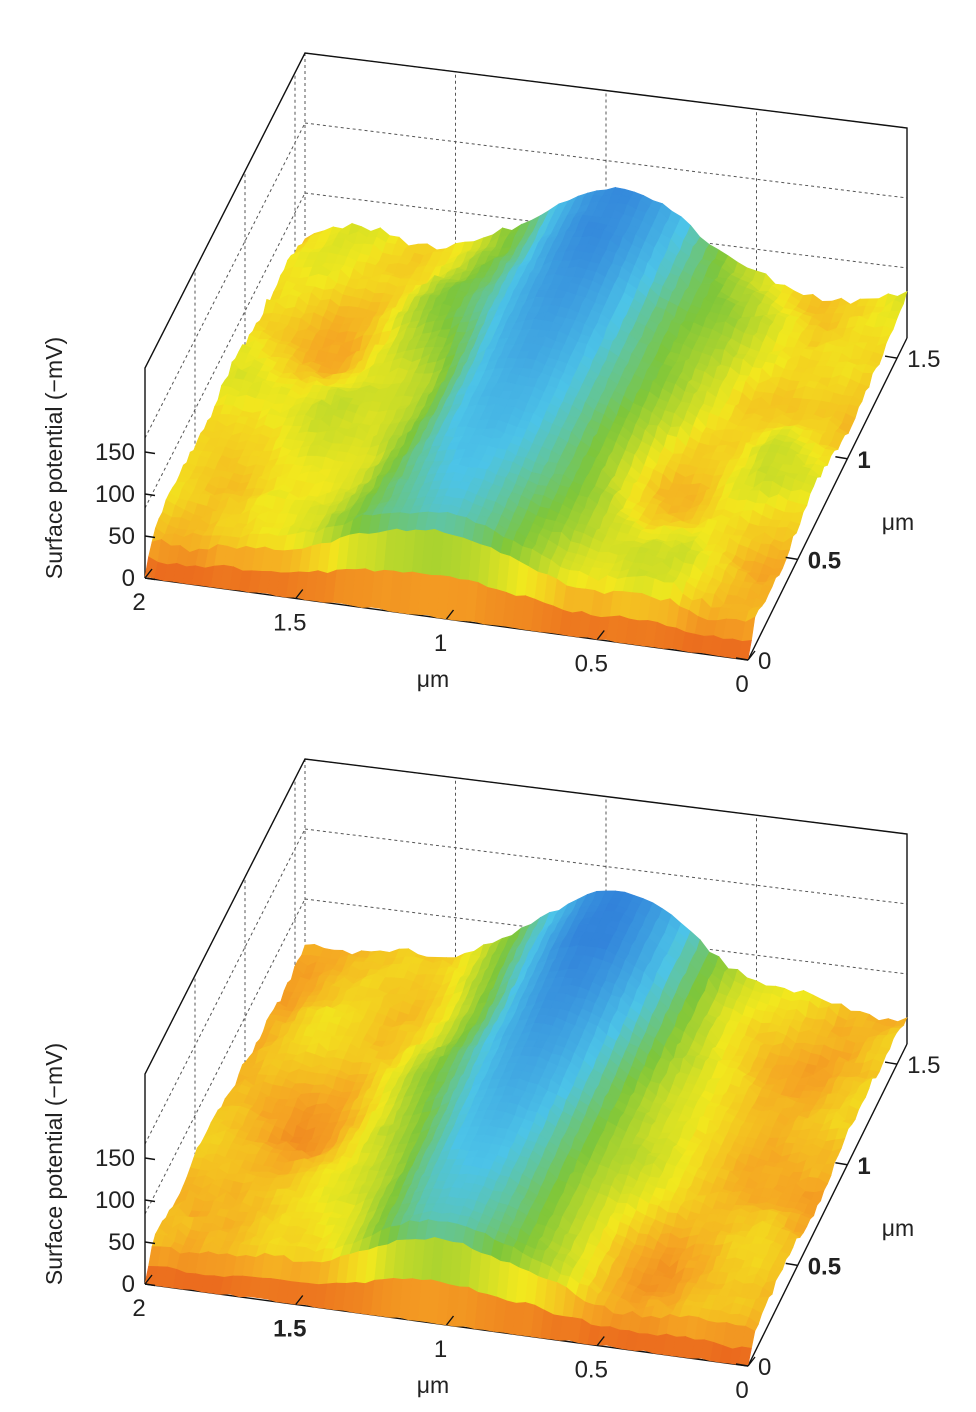 This screenshot has width=976, height=1412. Describe the element at coordinates (923, 359) in the screenshot. I see `y-tick-label: 1.5` at that location.